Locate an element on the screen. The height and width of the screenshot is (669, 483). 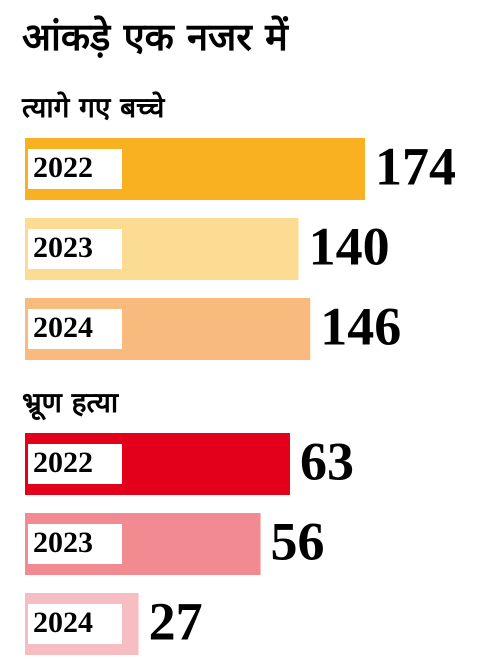
value-label: 27 is located at coordinates (176, 621).